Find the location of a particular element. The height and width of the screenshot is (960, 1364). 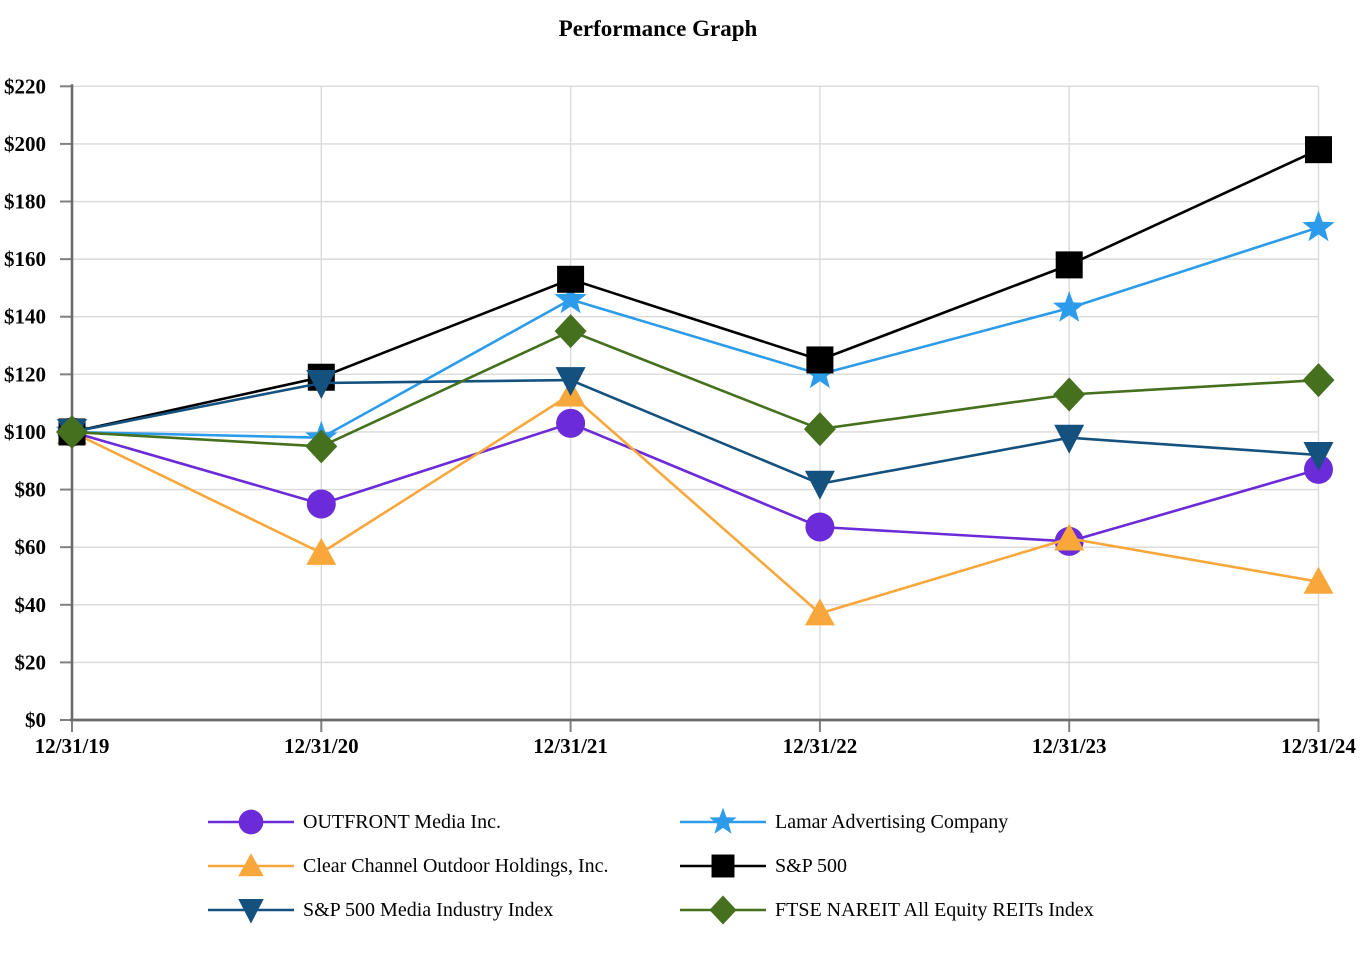

circle-marker-icon is located at coordinates (251, 822).